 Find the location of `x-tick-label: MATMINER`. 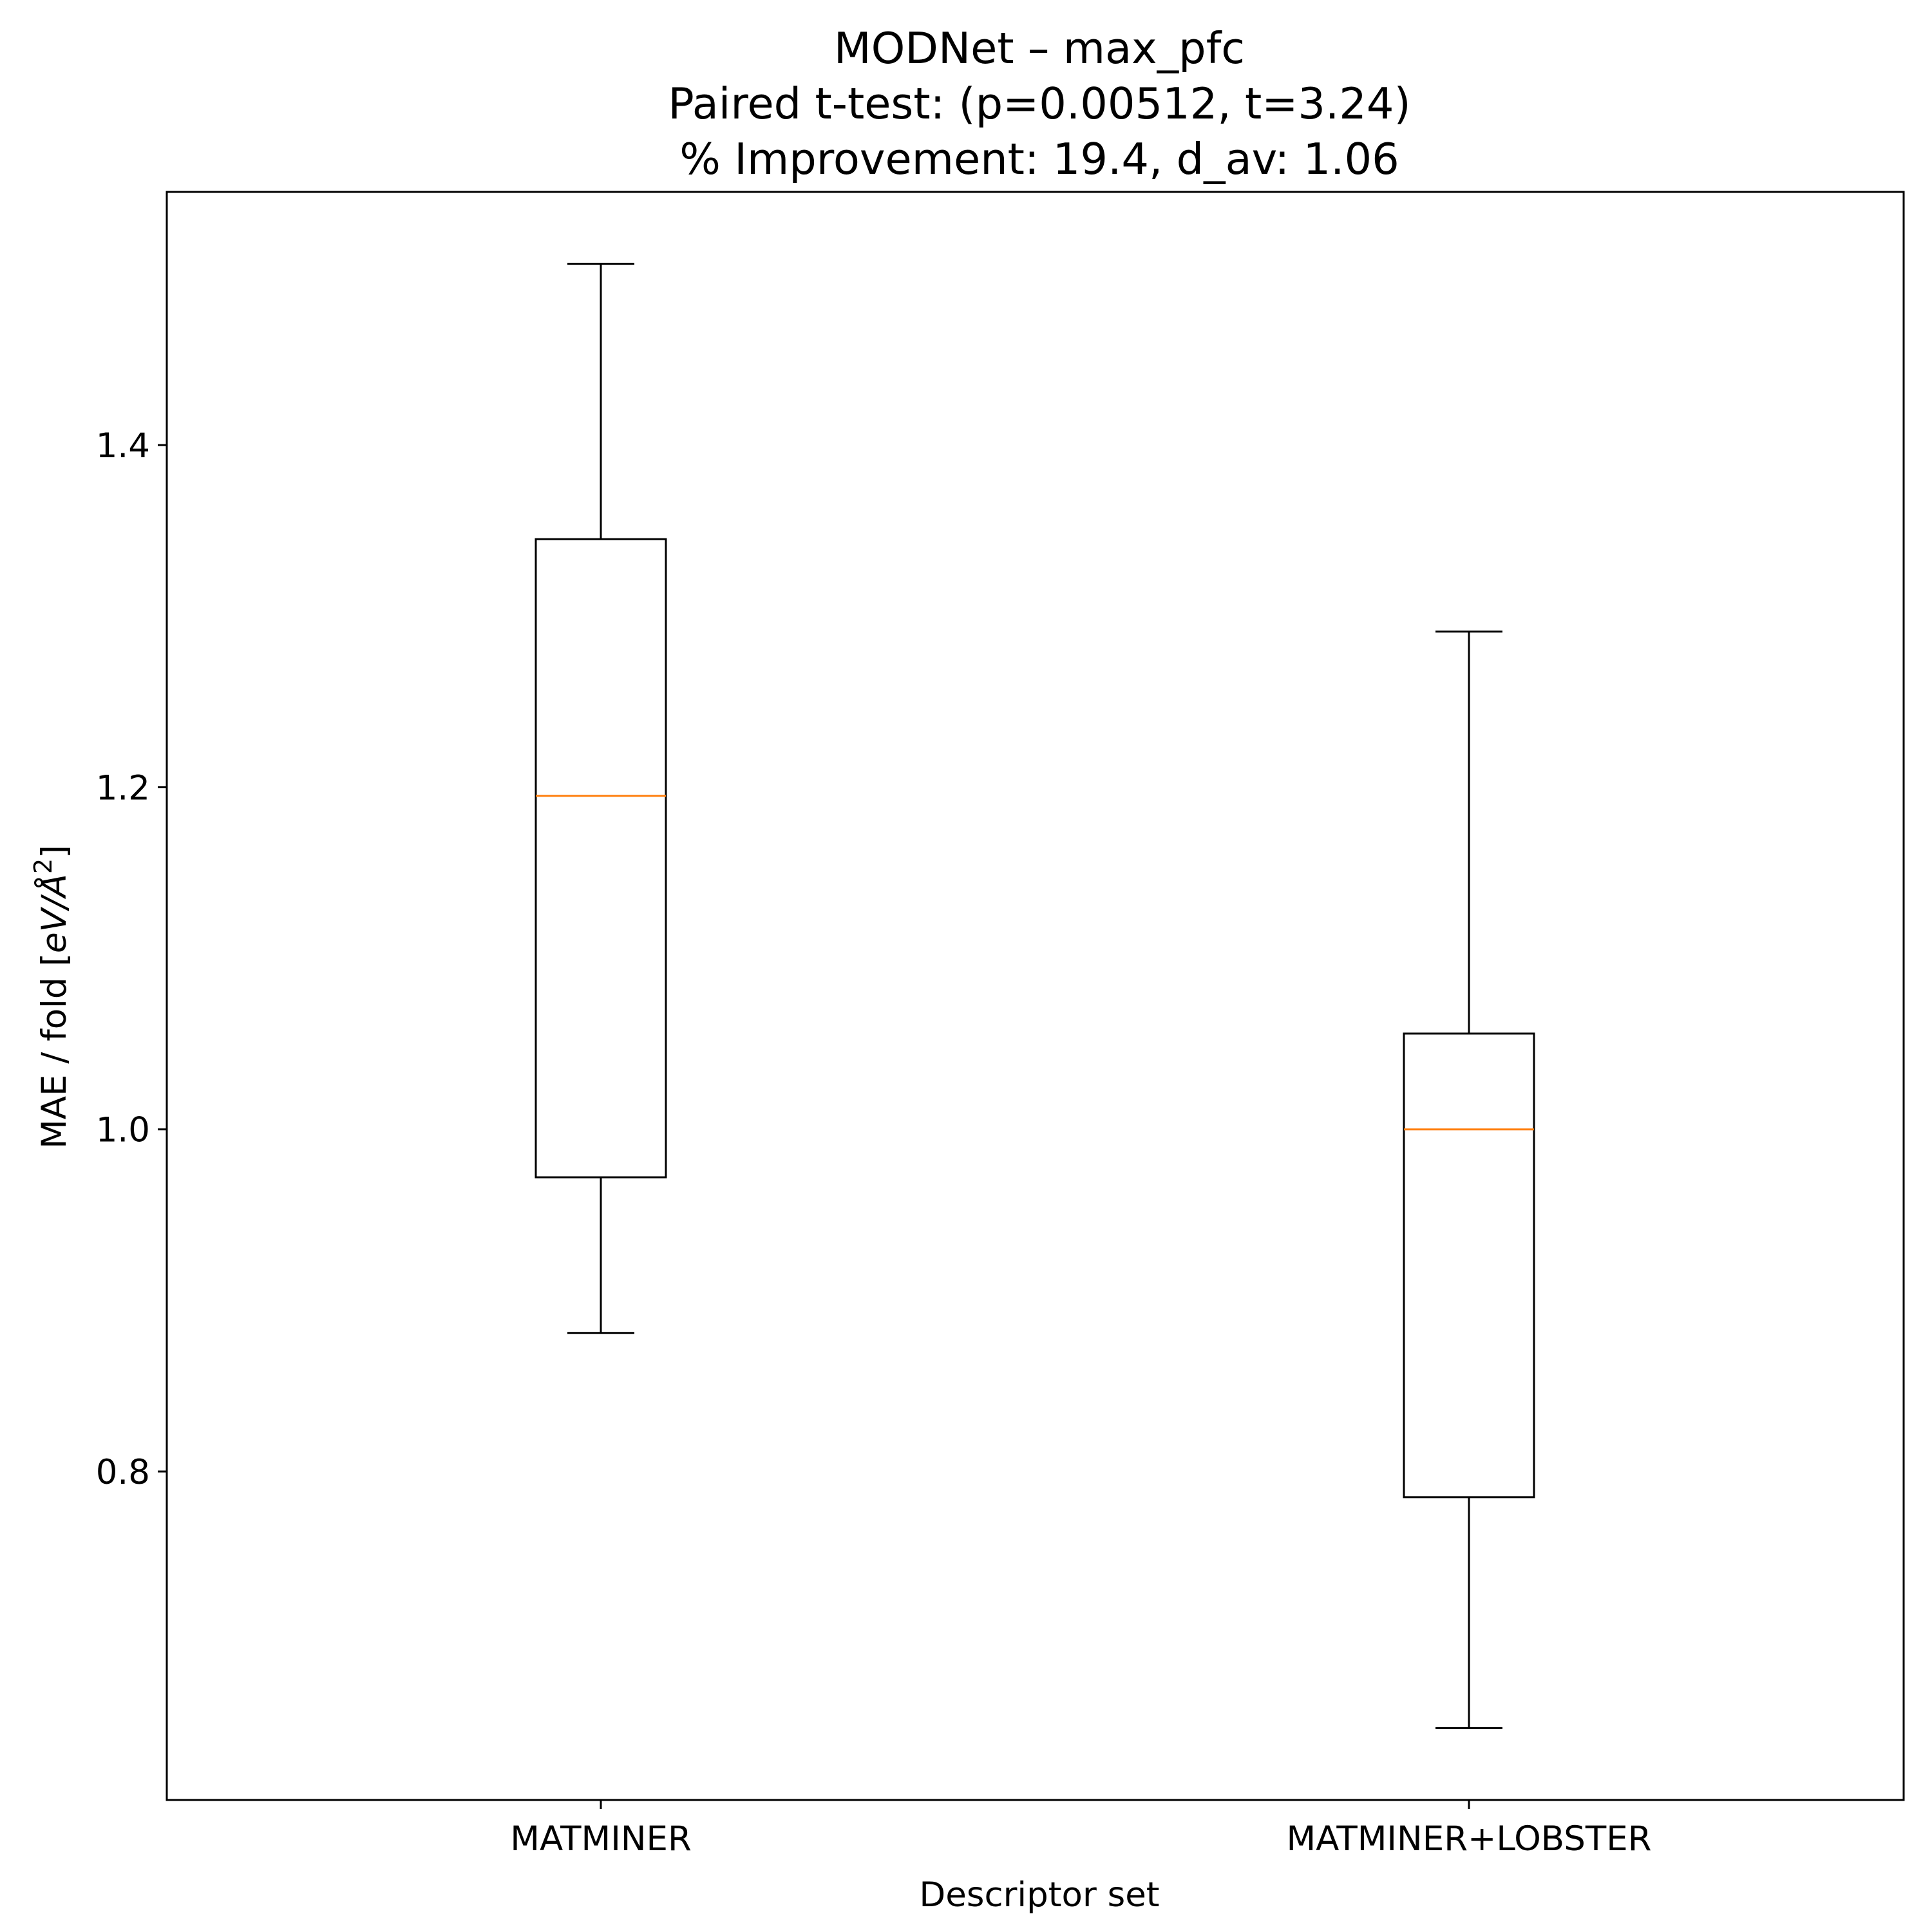

x-tick-label: MATMINER is located at coordinates (601, 1839).